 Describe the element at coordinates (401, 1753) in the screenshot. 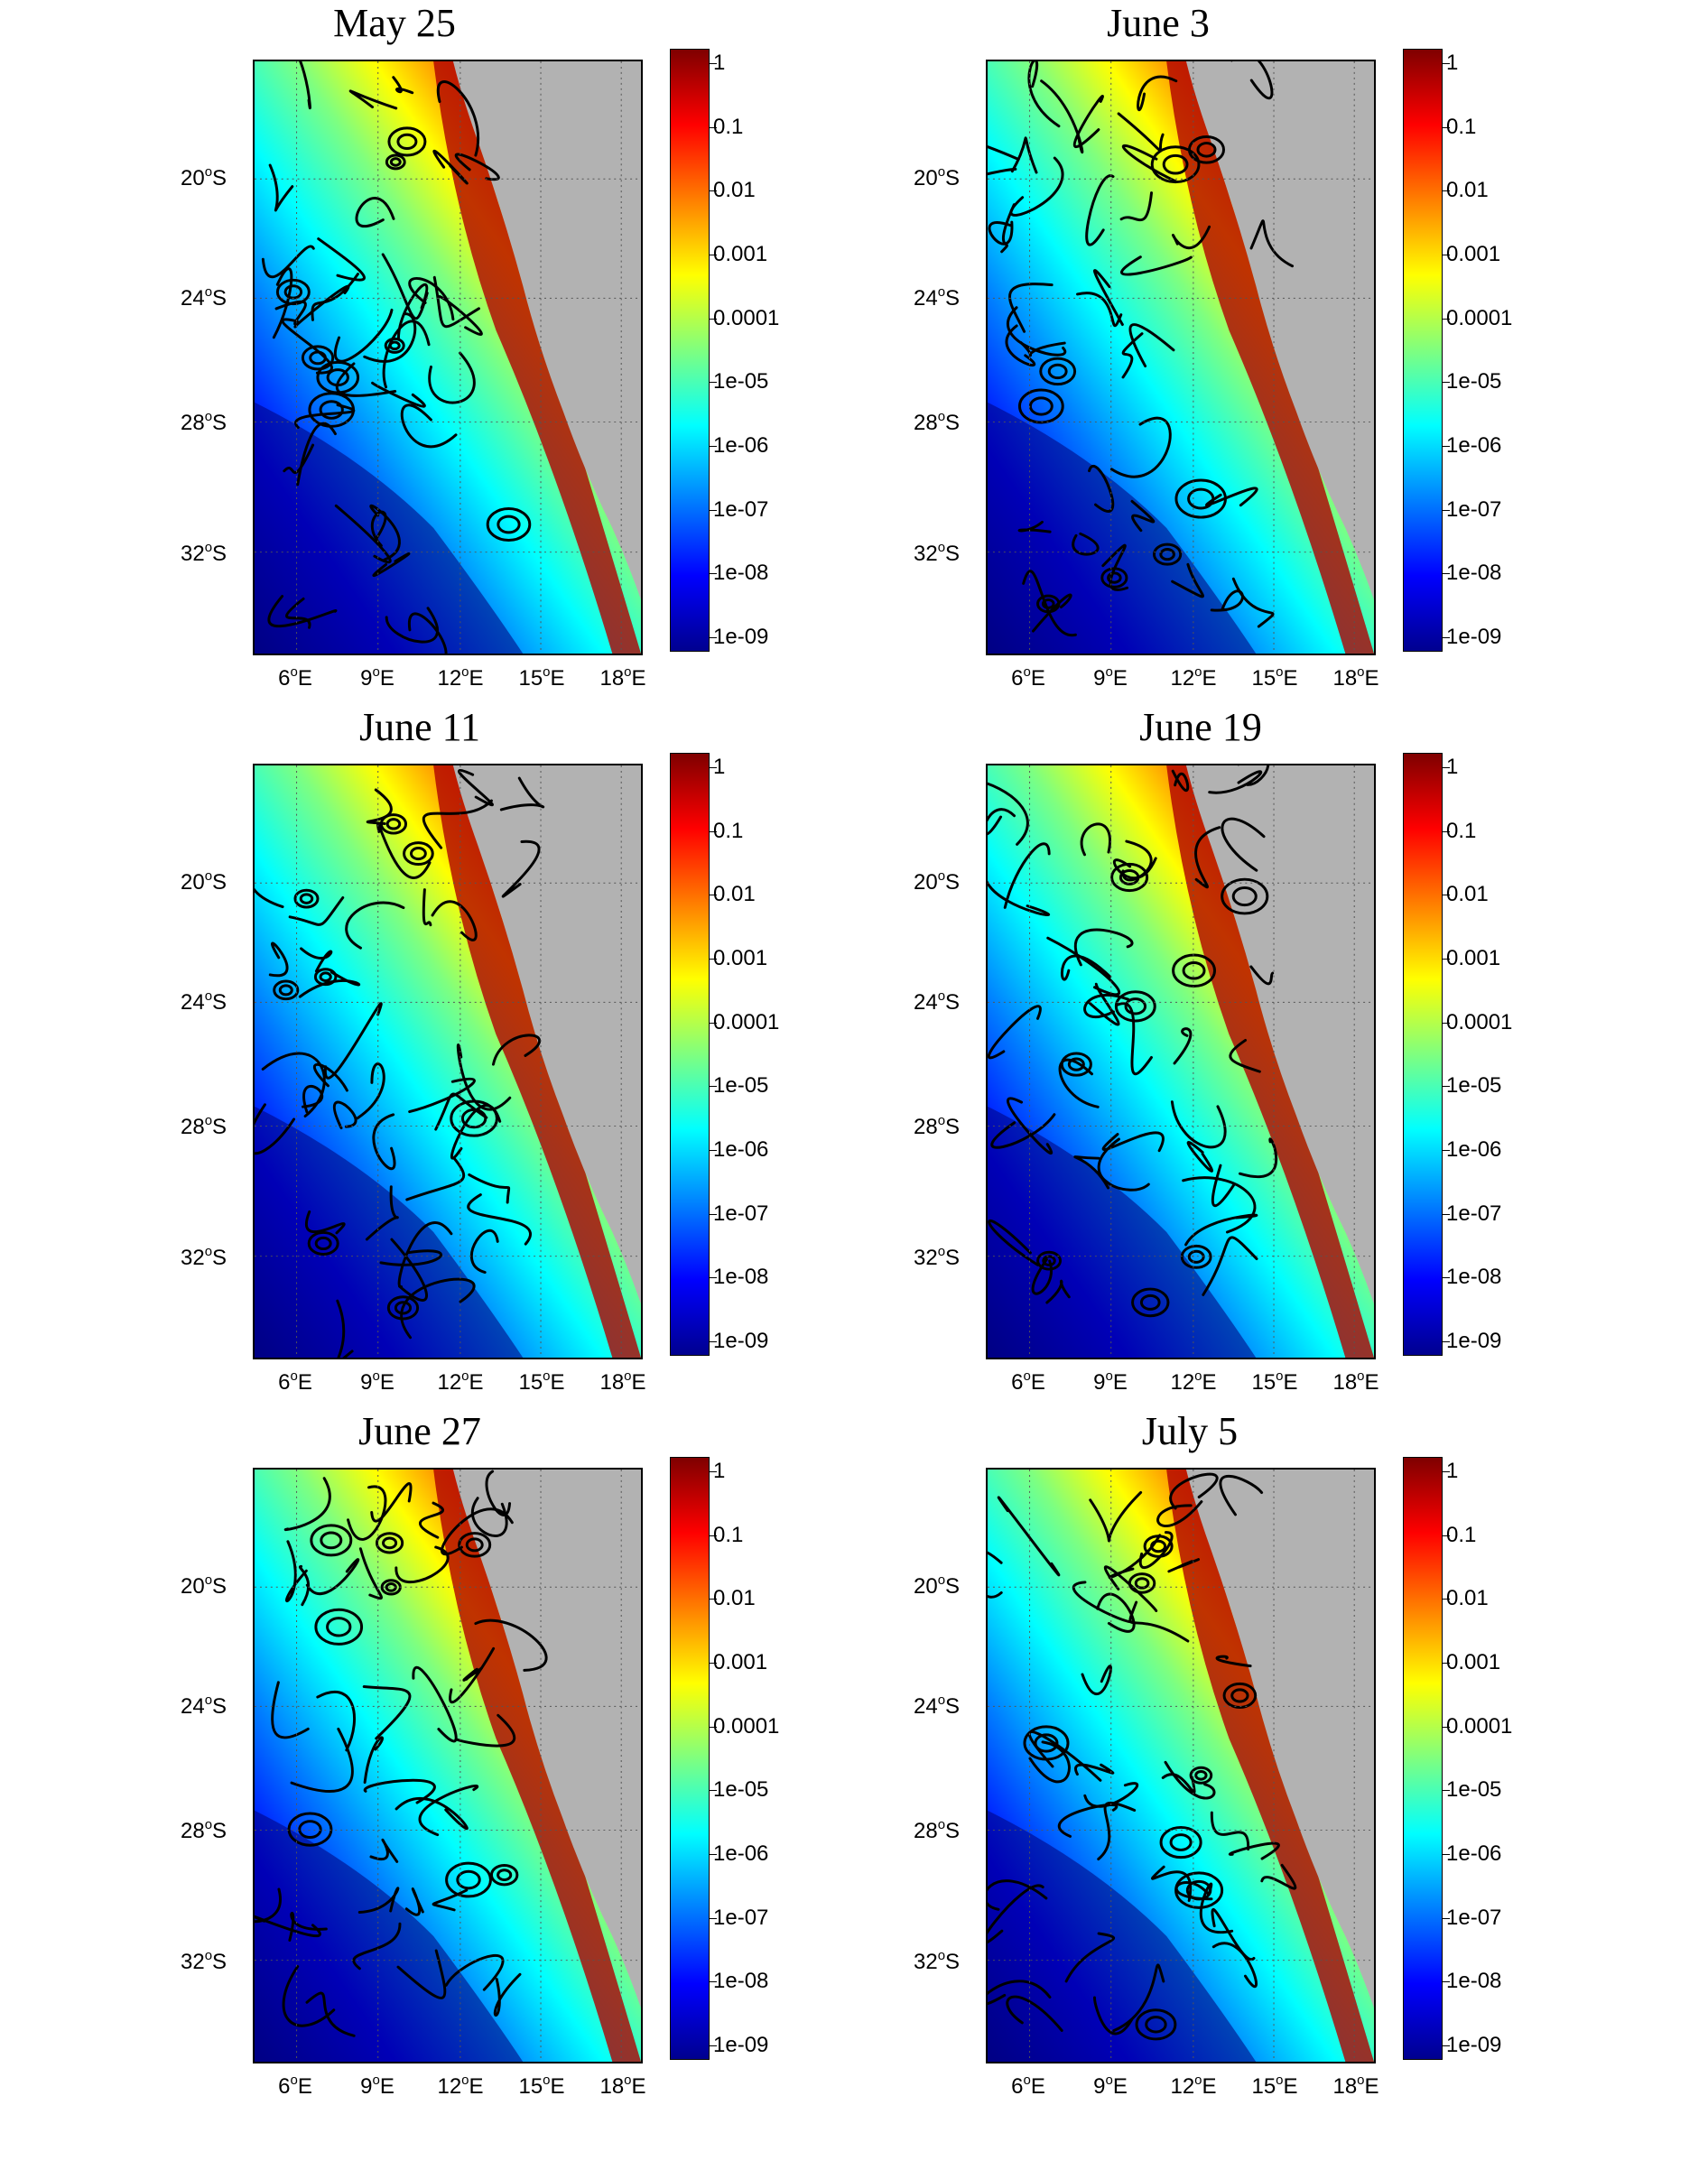

I see `filament-group` at that location.